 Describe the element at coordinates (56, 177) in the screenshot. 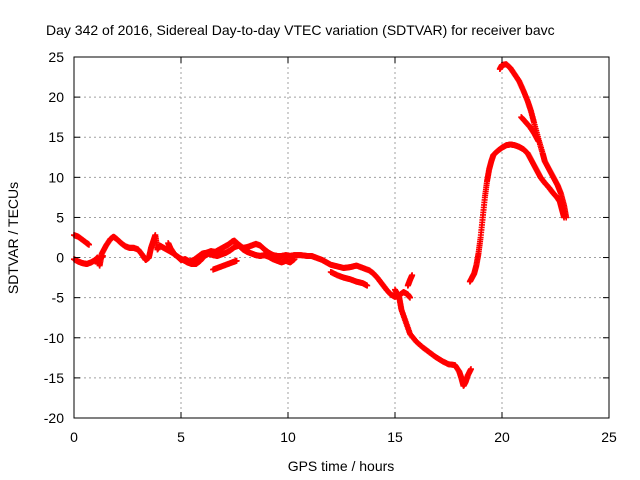

I see `y-tick-label: 10` at that location.